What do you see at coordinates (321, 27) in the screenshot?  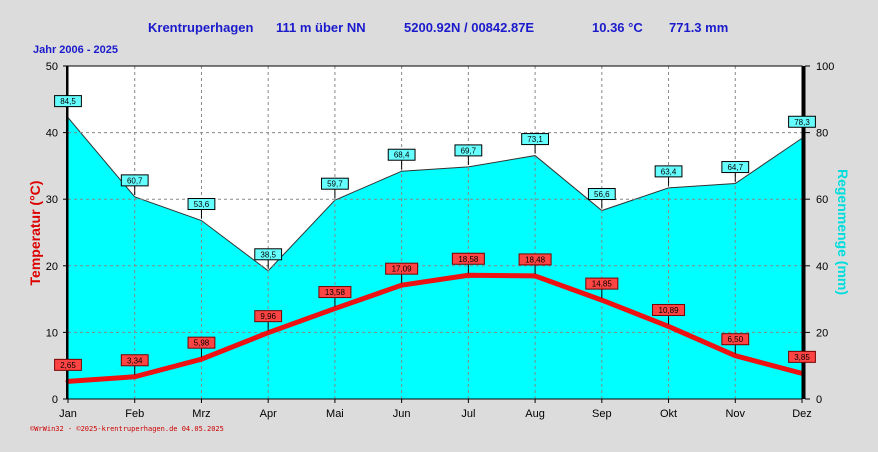 I see `station-altitude: 111 m über NN` at bounding box center [321, 27].